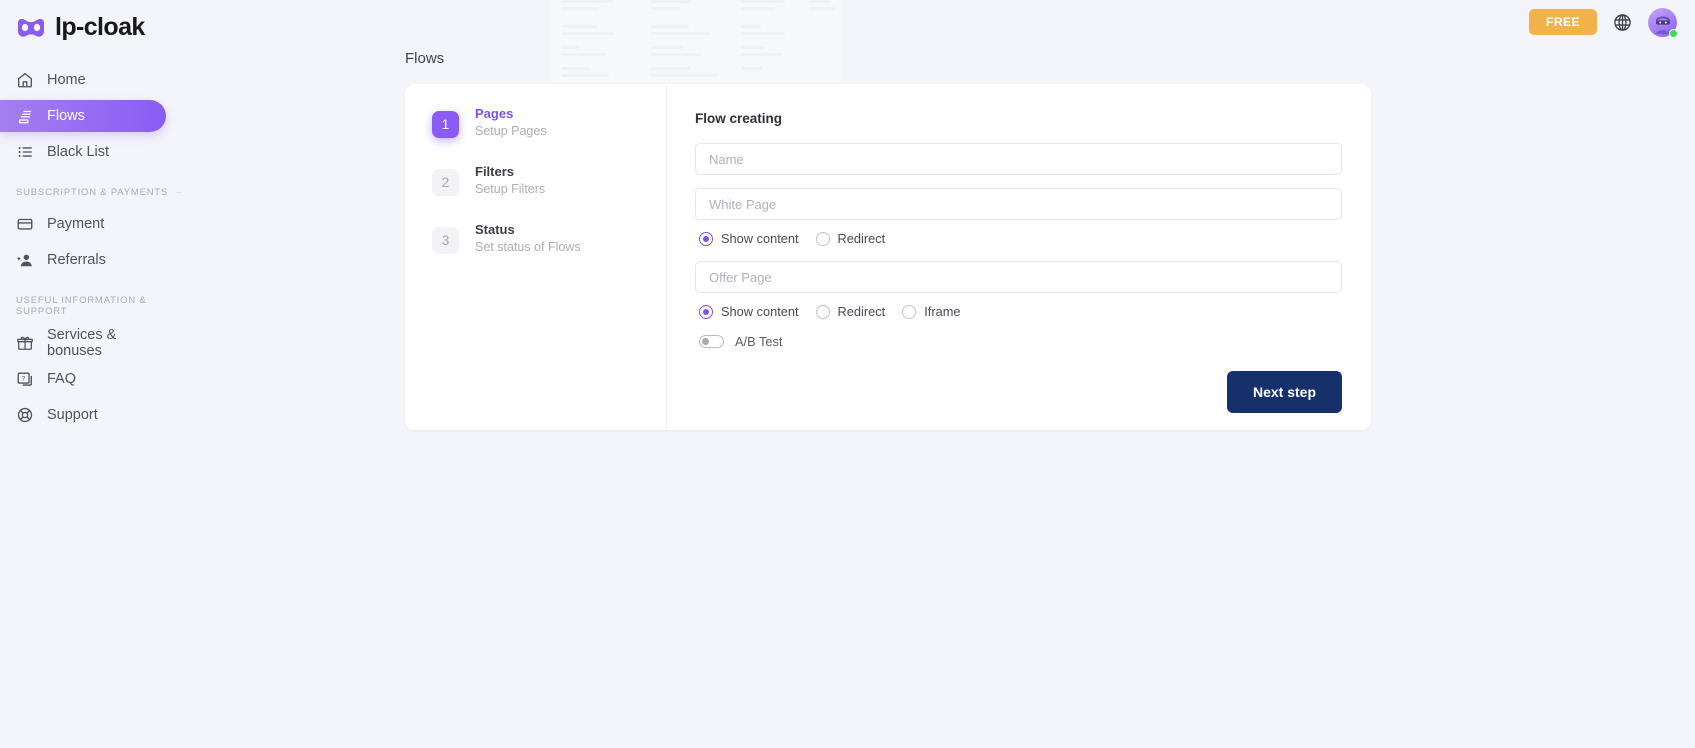  I want to click on step-number: 1, so click(445, 124).